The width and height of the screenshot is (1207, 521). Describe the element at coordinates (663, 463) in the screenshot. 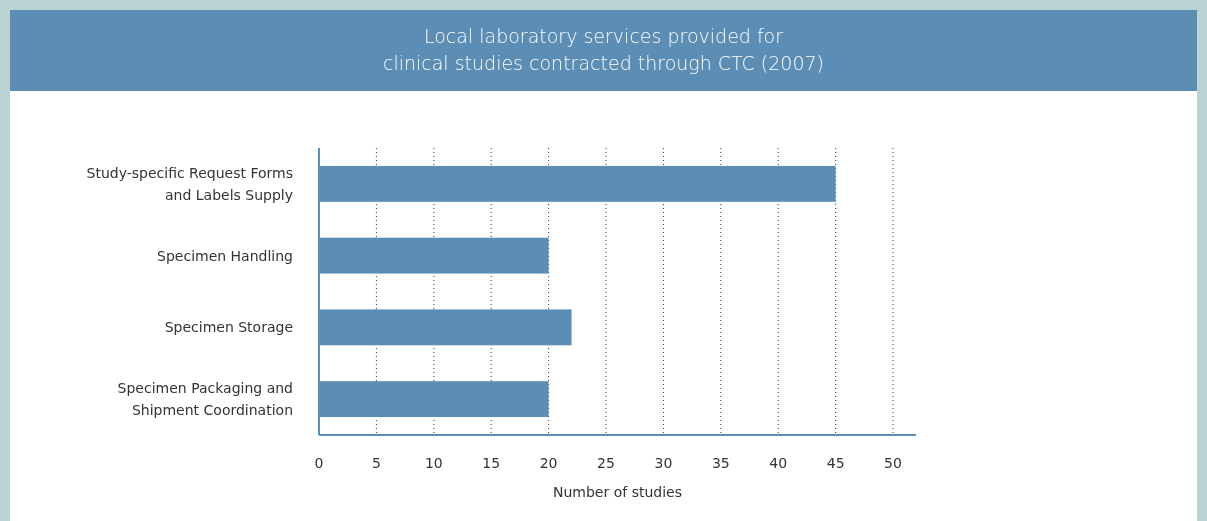

I see `x-tick-label: 30` at that location.